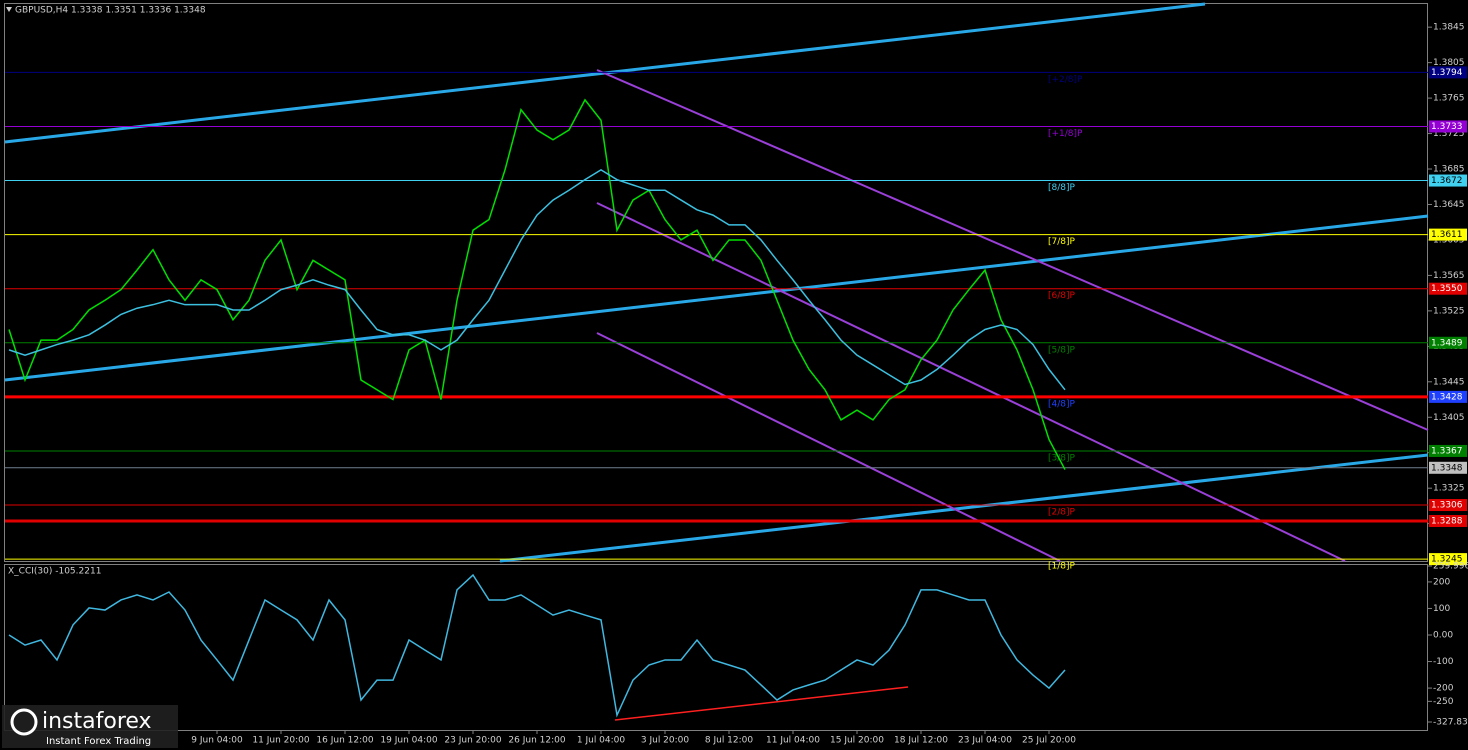 The width and height of the screenshot is (1468, 750). I want to click on x-tick-label: 16 Jun 12:00, so click(344, 741).